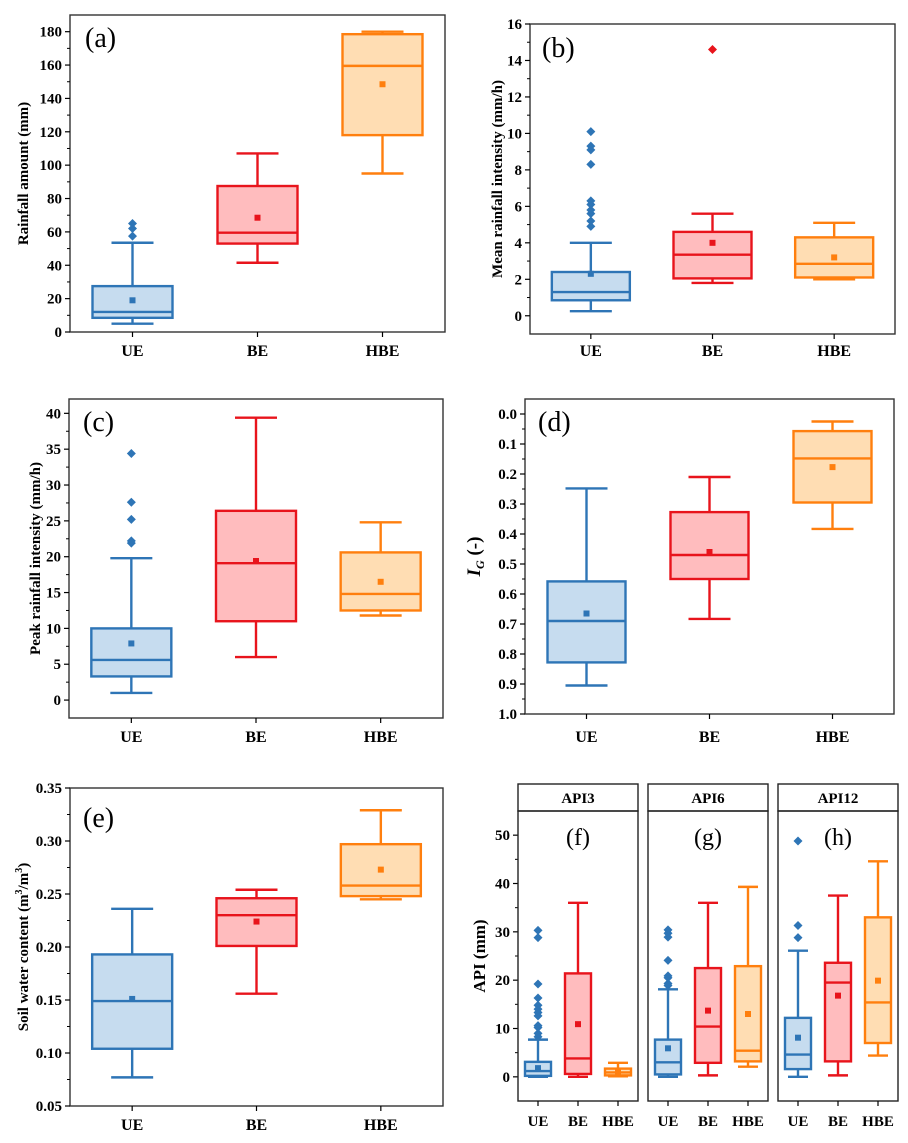 The width and height of the screenshot is (908, 1143). What do you see at coordinates (515, 61) in the screenshot?
I see `y-tick-label: 14` at bounding box center [515, 61].